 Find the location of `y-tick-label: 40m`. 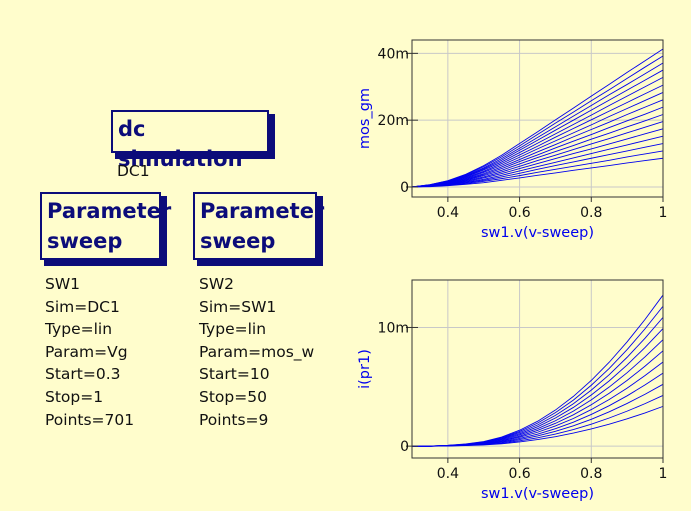

y-tick-label: 40m is located at coordinates (393, 54).